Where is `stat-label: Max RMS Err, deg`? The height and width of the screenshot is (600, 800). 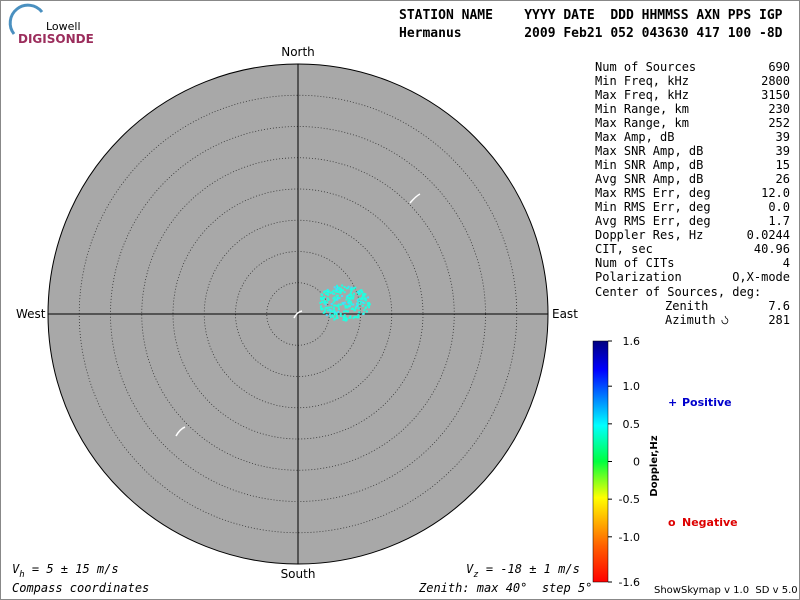 stat-label: Max RMS Err, deg is located at coordinates (653, 193).